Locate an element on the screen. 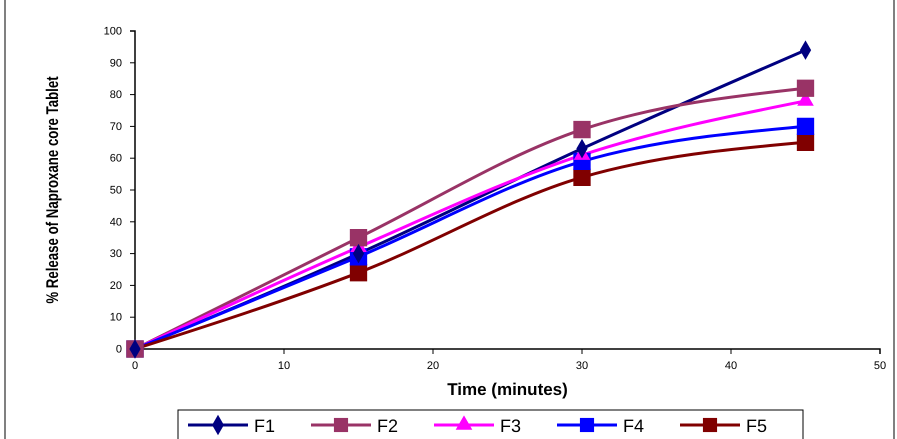 The image size is (897, 439). legend-label: F1 is located at coordinates (265, 426).